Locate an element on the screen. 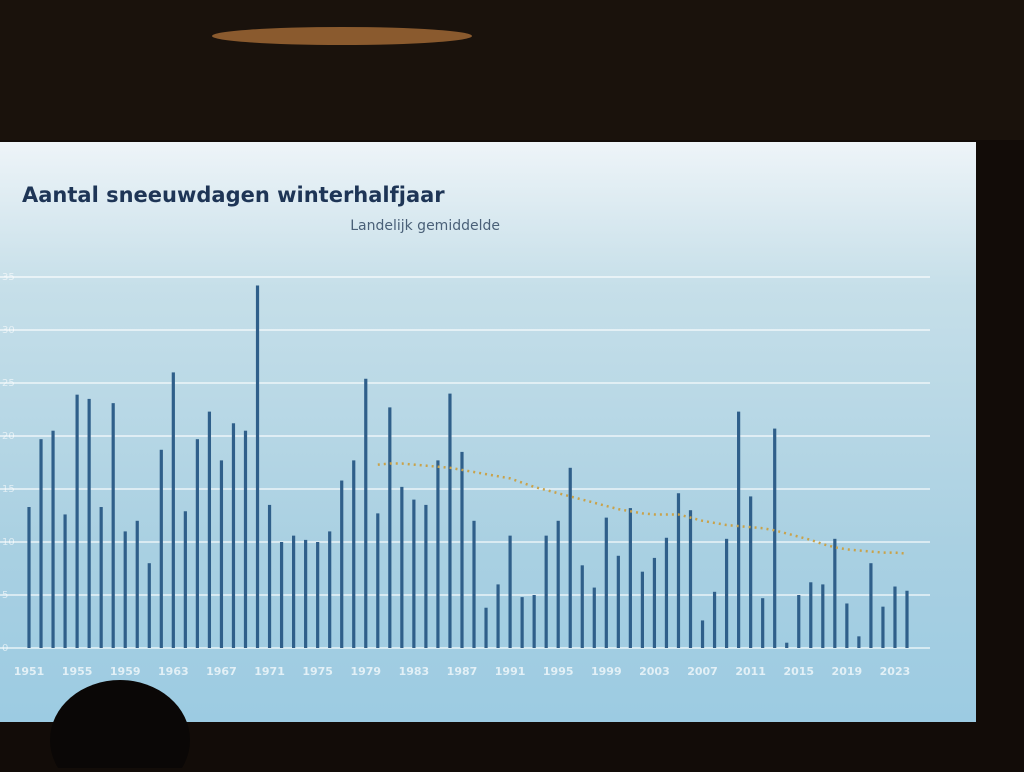  chart-title: Aantal sneeuwdagen winterhalfjaar is located at coordinates (233, 195).